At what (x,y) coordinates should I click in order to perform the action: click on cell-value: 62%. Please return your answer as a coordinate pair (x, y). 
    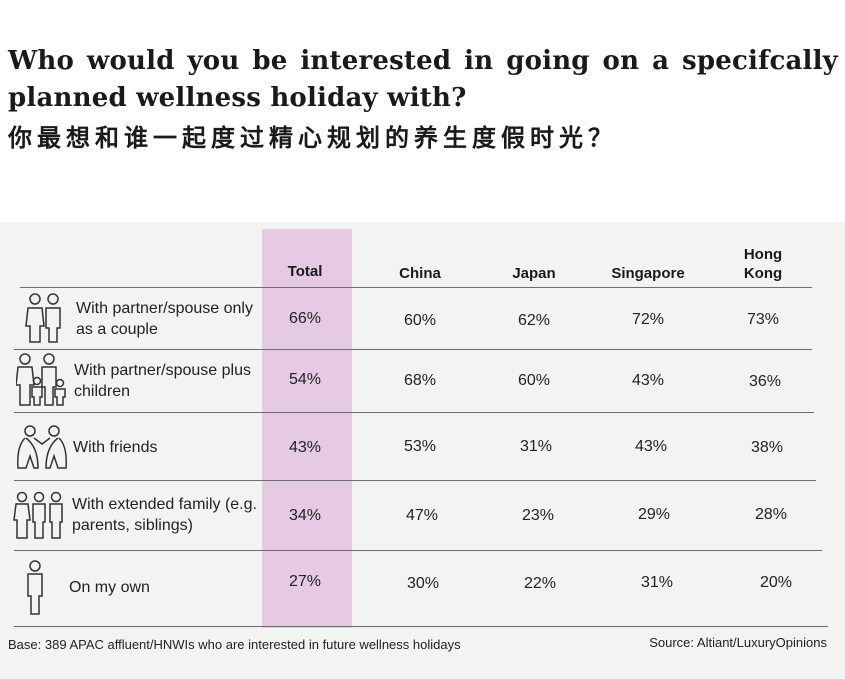
    Looking at the image, I should click on (534, 320).